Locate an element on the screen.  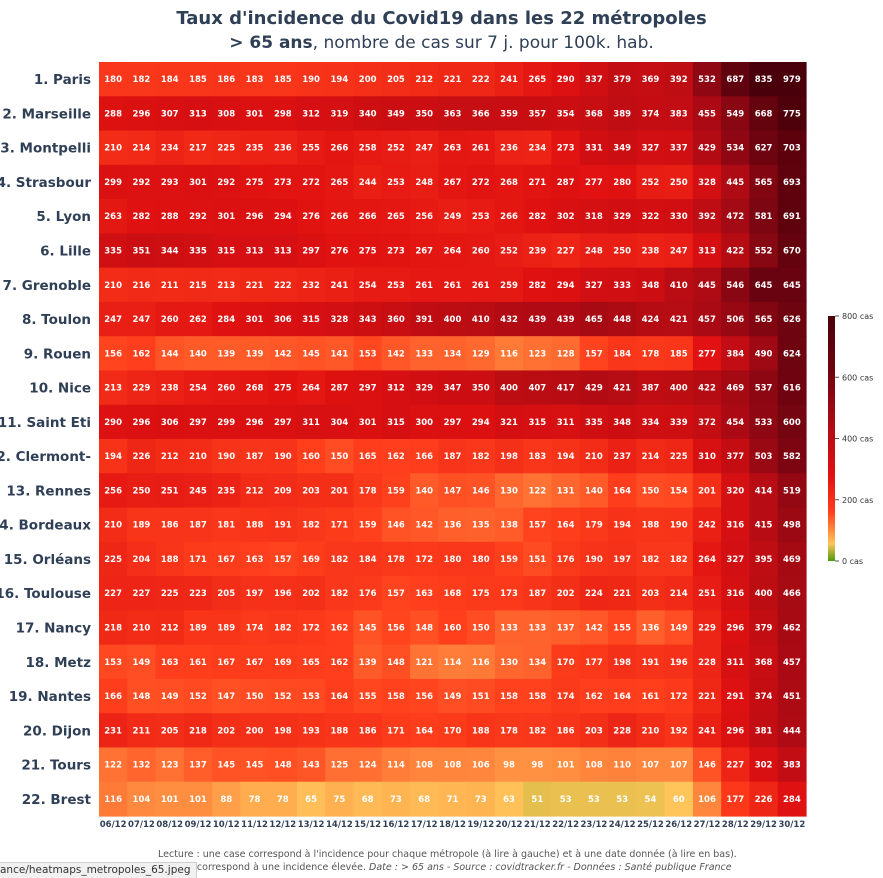
cell-value-label: 241 is located at coordinates (707, 731).